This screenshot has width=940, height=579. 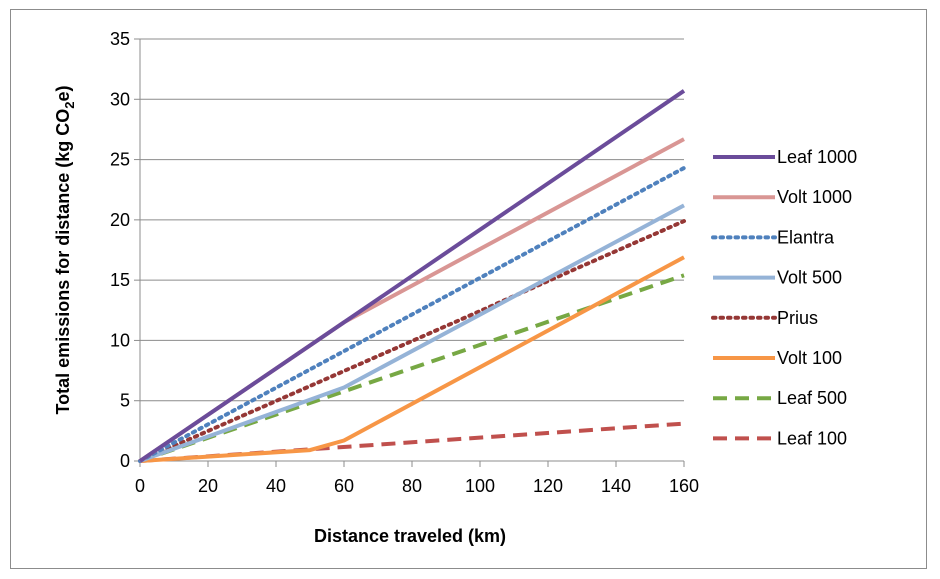 I want to click on x-tick-label: 40, so click(x=276, y=486).